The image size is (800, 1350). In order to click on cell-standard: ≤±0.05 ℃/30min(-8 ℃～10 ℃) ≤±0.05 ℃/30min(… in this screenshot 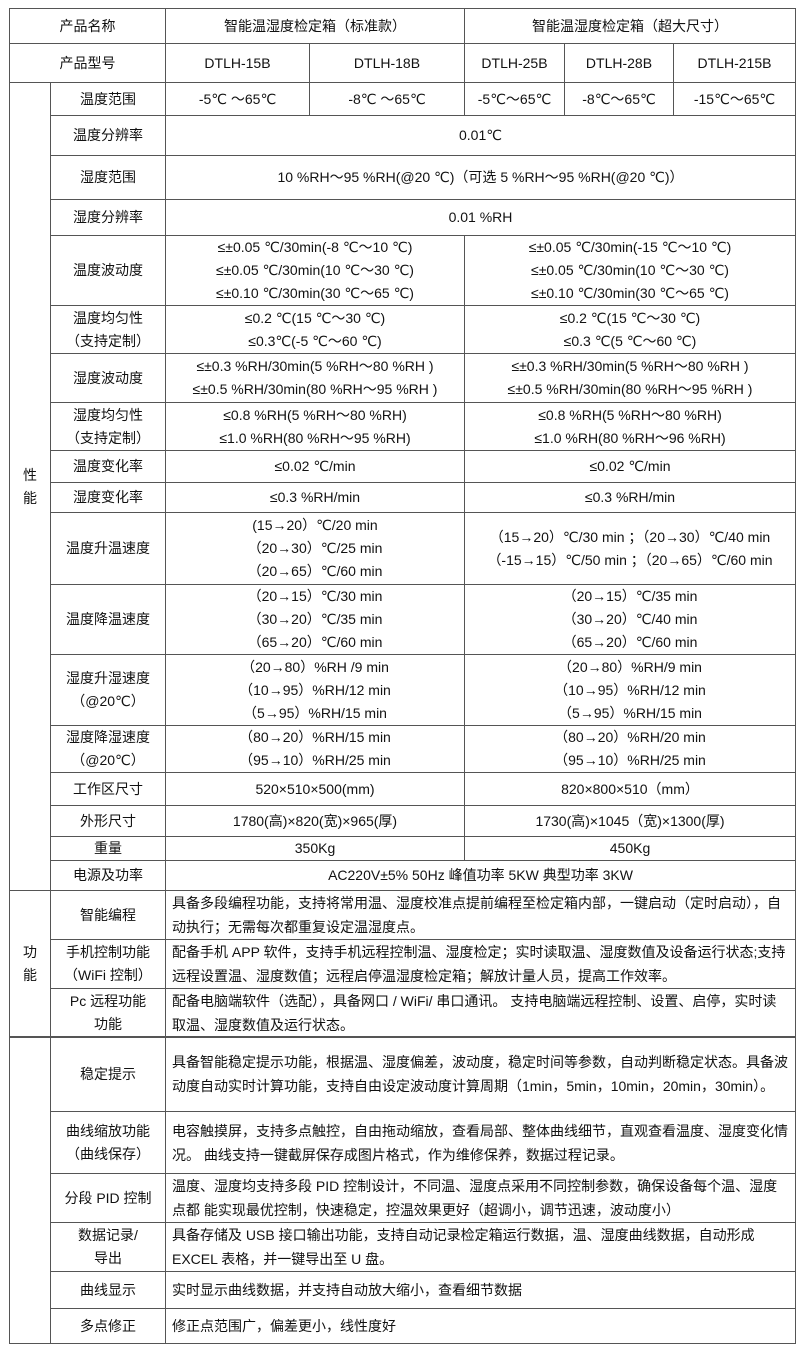, I will do `click(315, 270)`.